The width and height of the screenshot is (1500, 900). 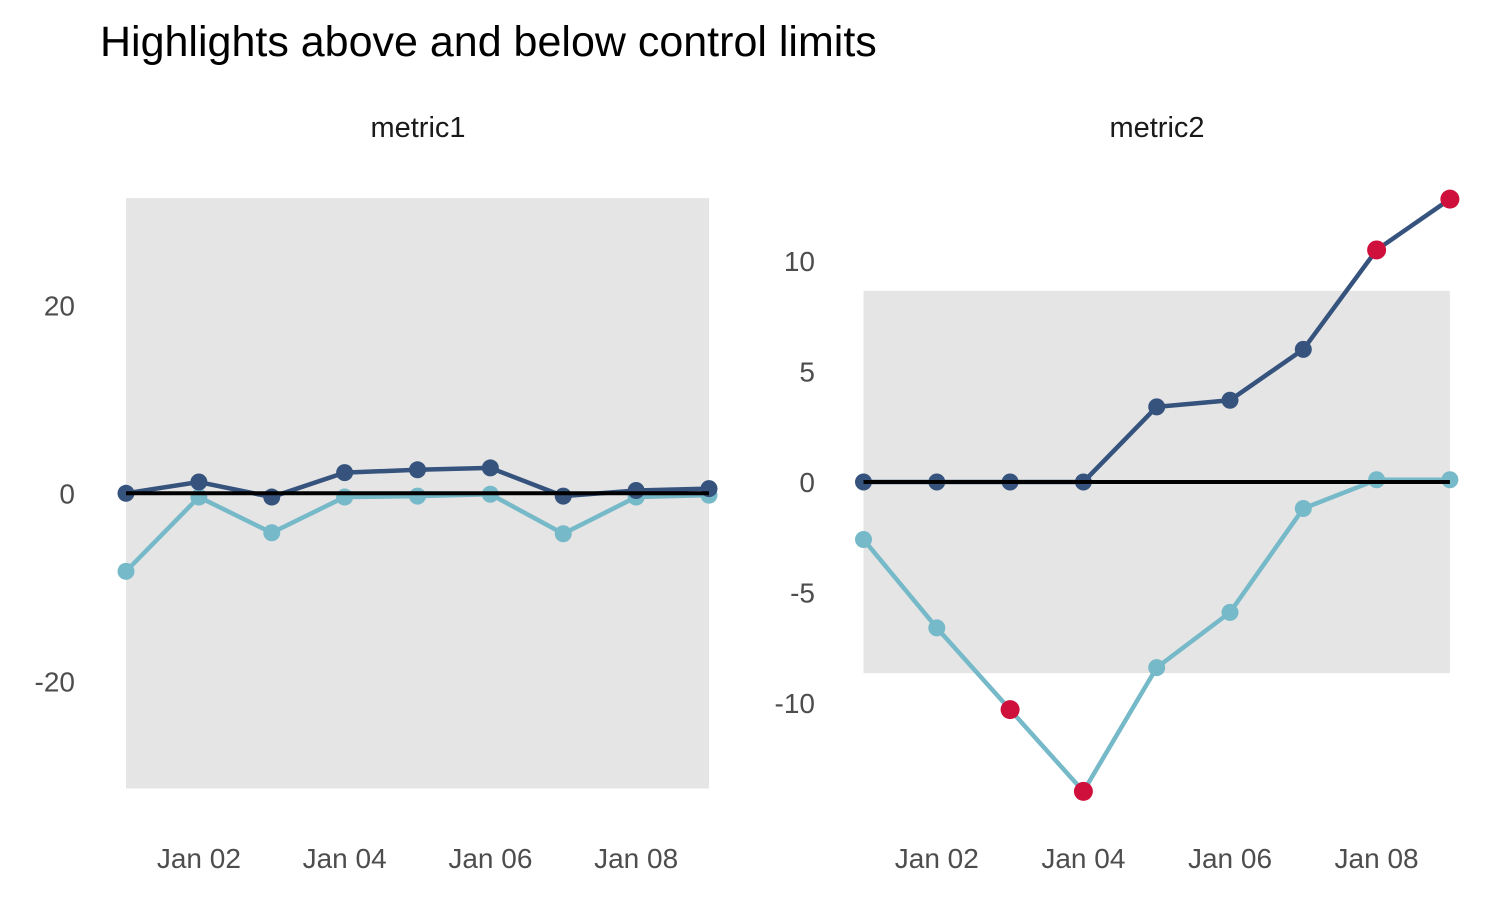 What do you see at coordinates (795, 703) in the screenshot?
I see `y-axis-tick-label: -10` at bounding box center [795, 703].